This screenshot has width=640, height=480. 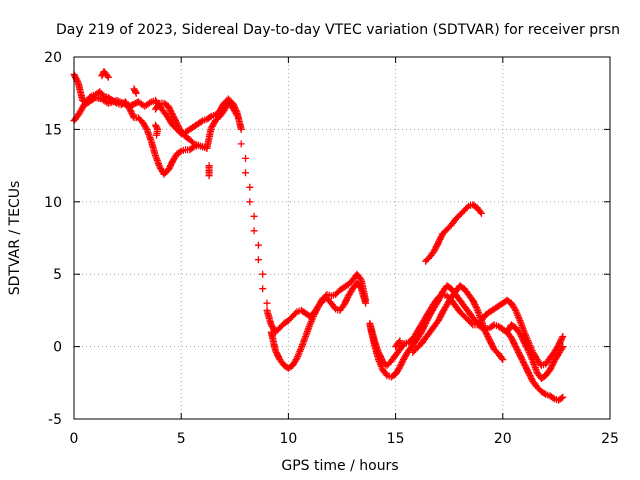 What do you see at coordinates (344, 439) in the screenshot?
I see `x-tick-labels: 0 5 10 15 20 25` at bounding box center [344, 439].